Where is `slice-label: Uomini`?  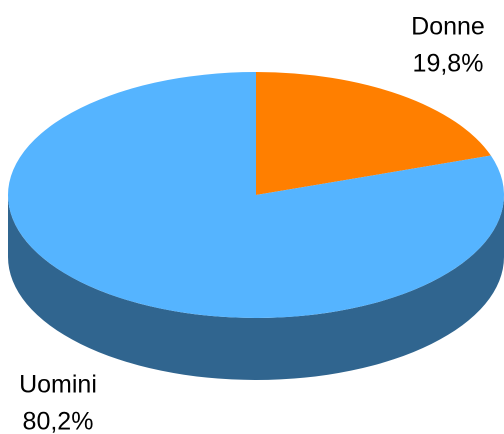
slice-label: Uomini is located at coordinates (58, 385).